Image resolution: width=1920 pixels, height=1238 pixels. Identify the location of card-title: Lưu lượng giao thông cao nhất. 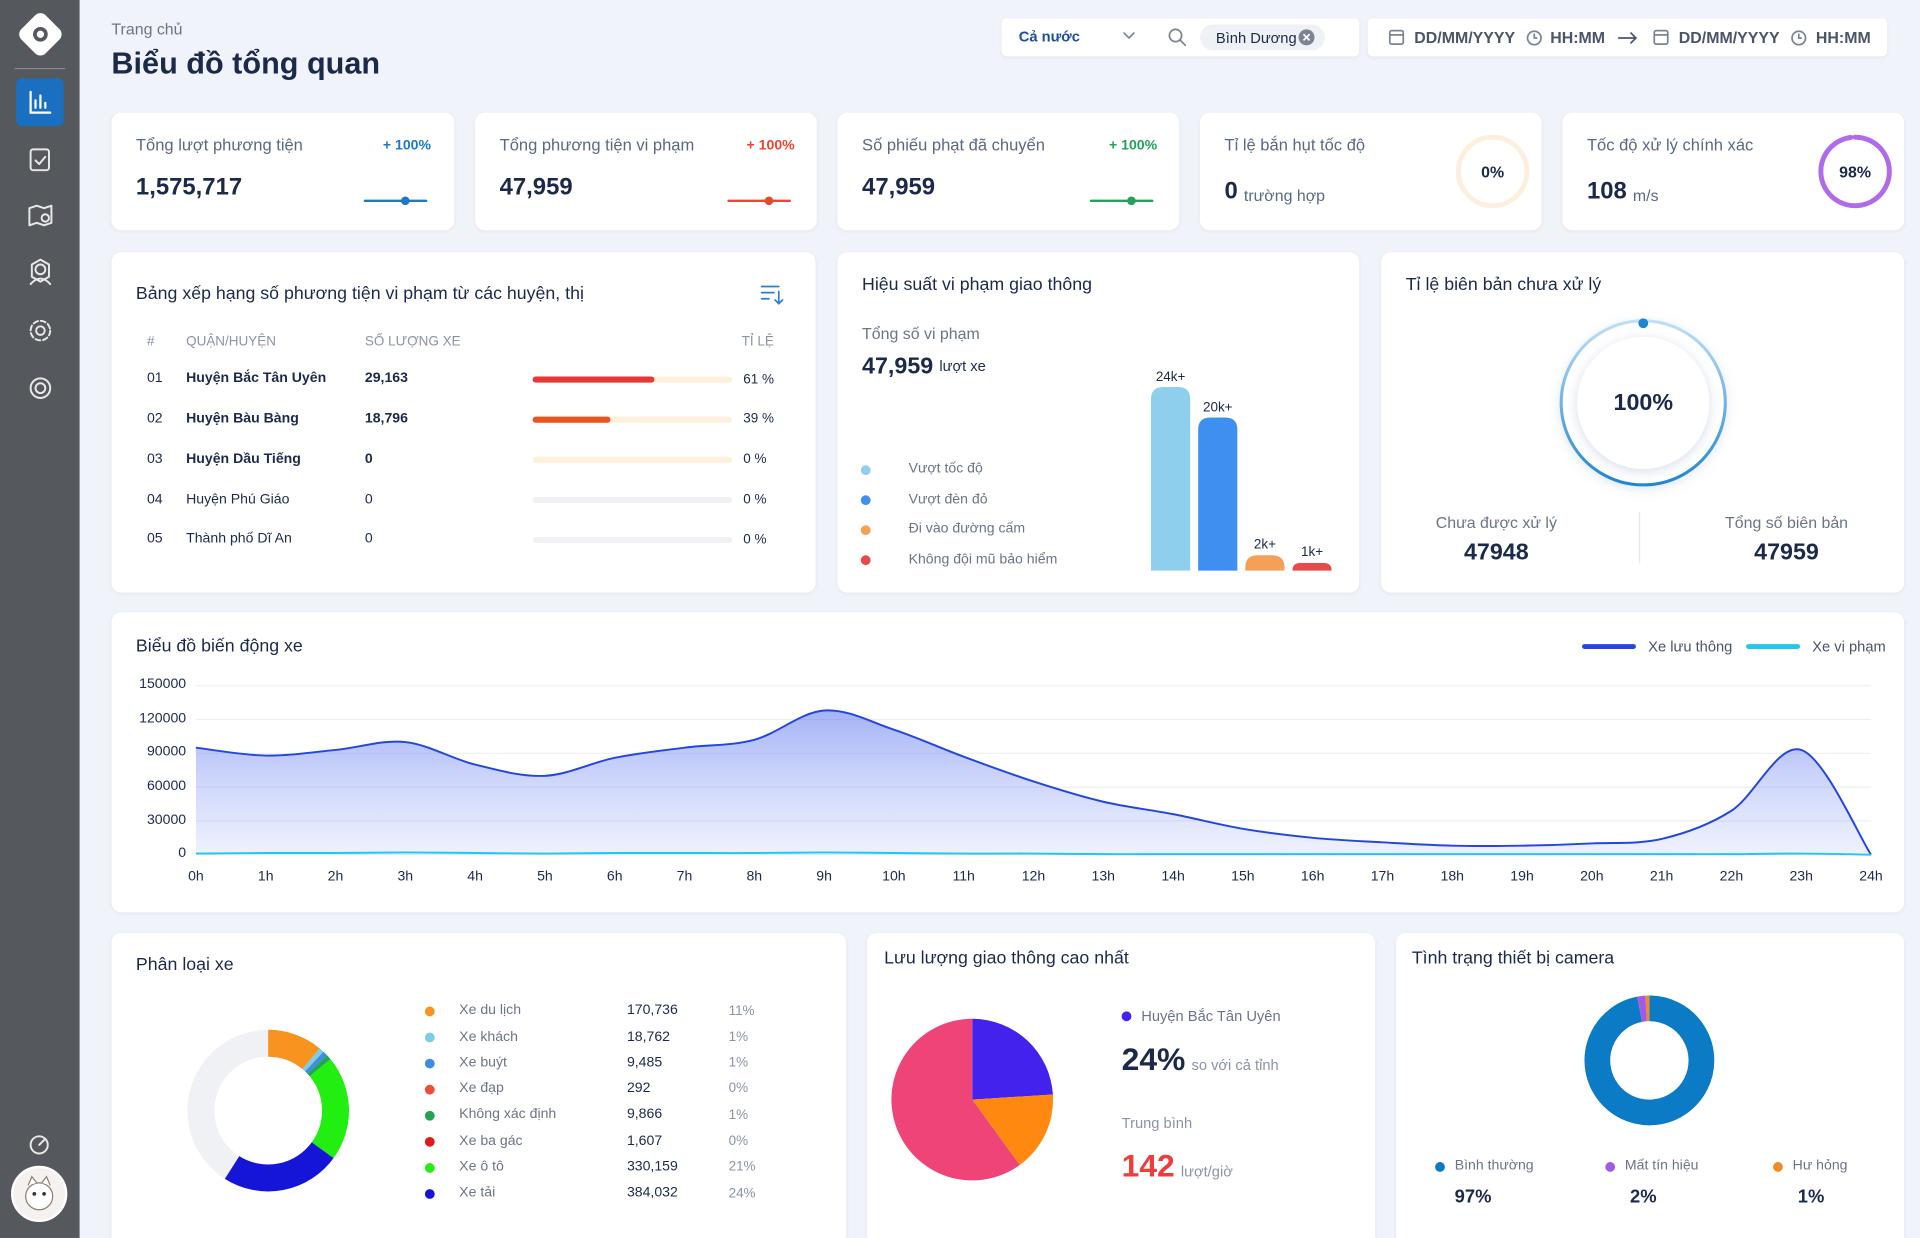
(1006, 958).